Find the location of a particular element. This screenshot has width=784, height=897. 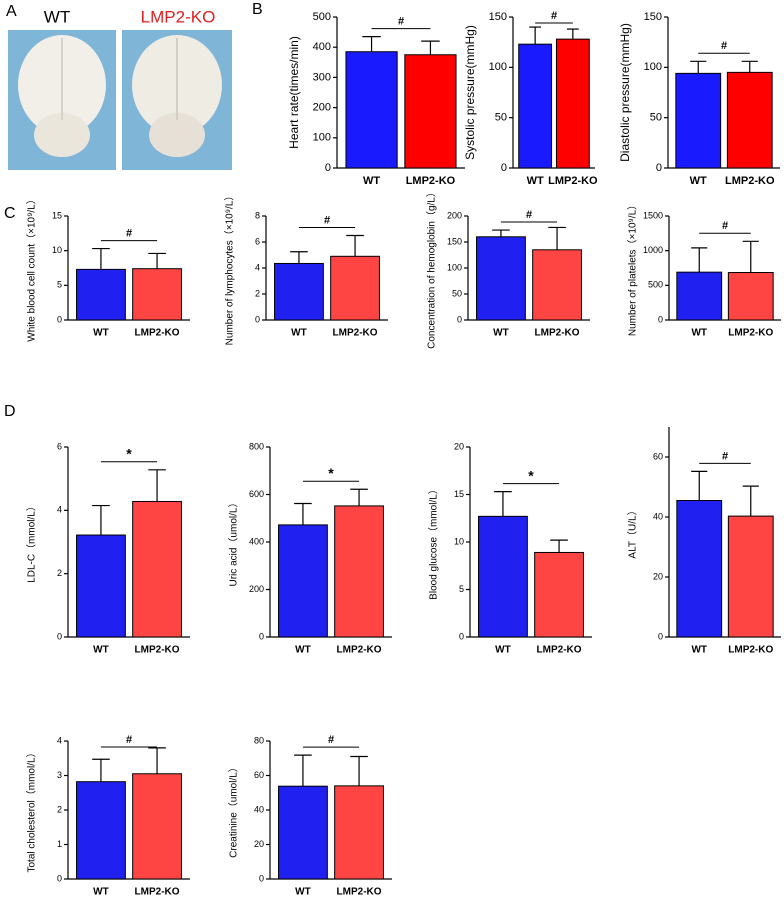

y-axis-label: Number of platelets（×10⁹/L） is located at coordinates (633, 268).